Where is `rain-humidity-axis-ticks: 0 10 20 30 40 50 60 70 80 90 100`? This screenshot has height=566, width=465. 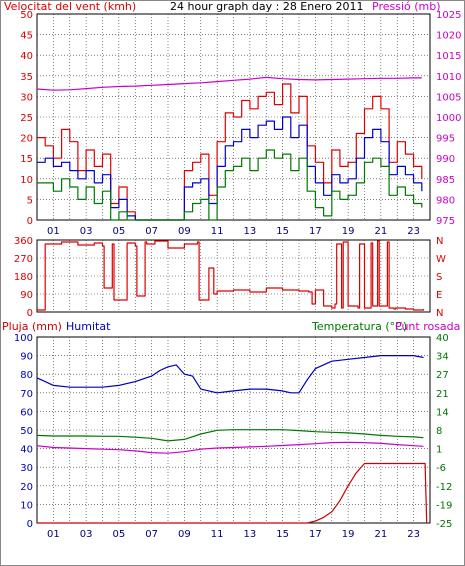 rain-humidity-axis-ticks: 0 10 20 30 40 50 60 70 80 90 100 is located at coordinates (23, 431).